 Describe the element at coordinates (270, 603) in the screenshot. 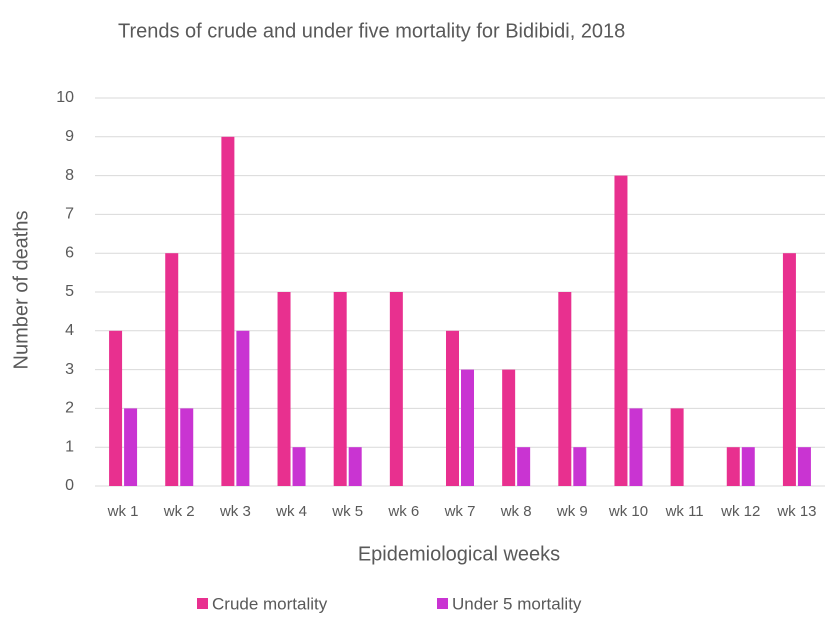

I see `legend-label: Crude mortality` at that location.